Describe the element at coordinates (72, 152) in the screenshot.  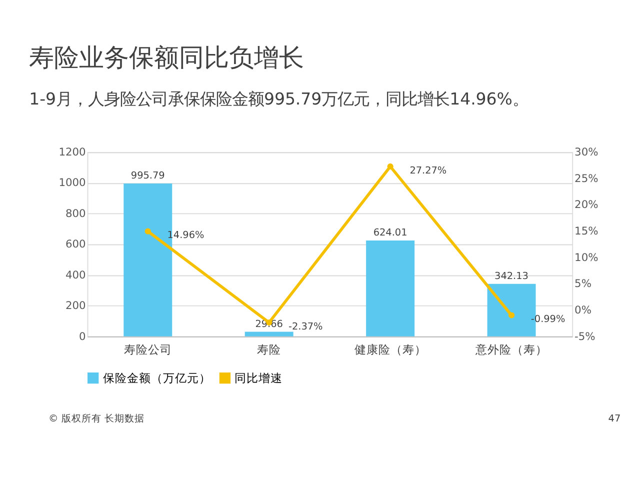
I see `y-tick-label: 1200` at that location.